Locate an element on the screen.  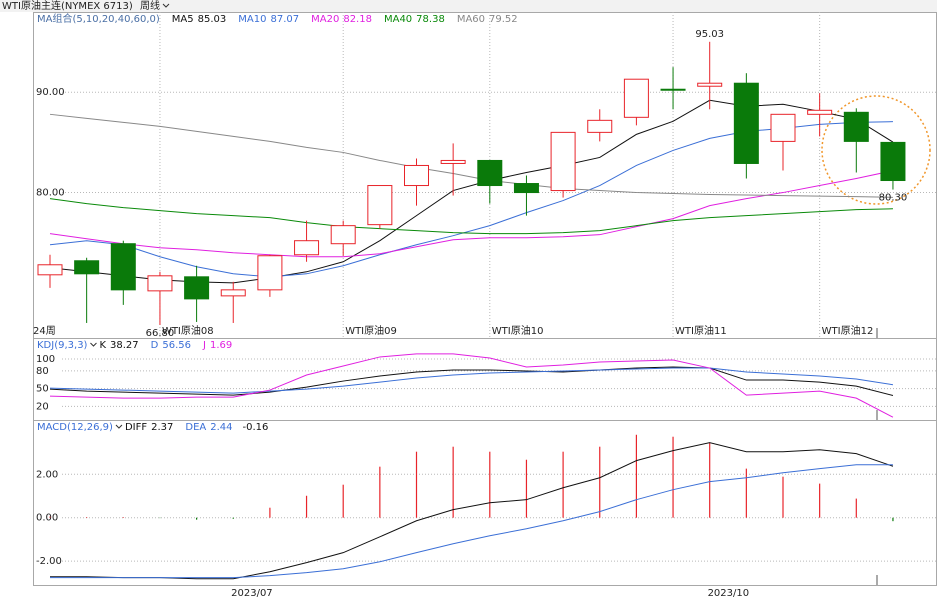
x-tick-label: WTI原油08 is located at coordinates (188, 330).